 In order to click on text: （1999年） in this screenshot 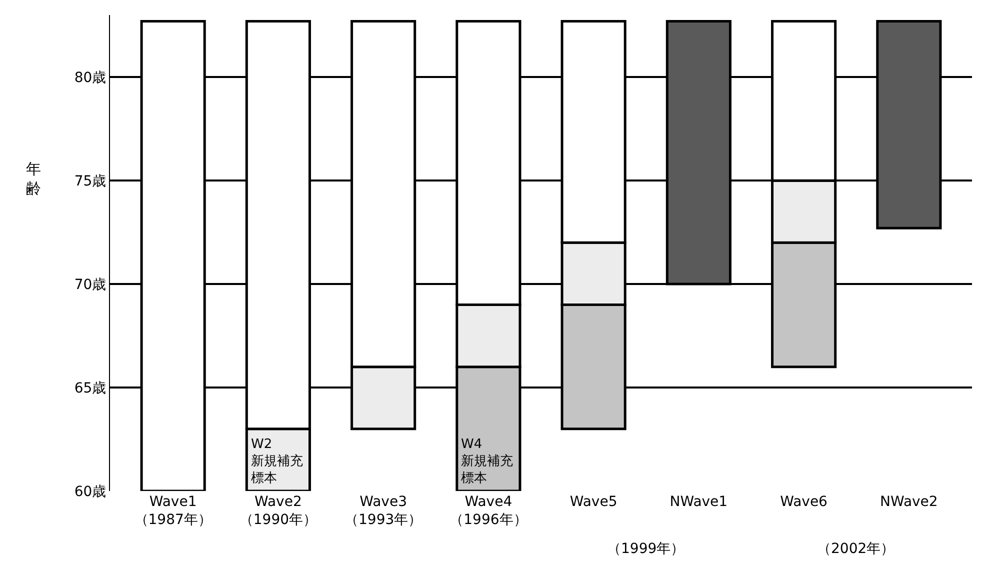, I will do `click(646, 549)`.